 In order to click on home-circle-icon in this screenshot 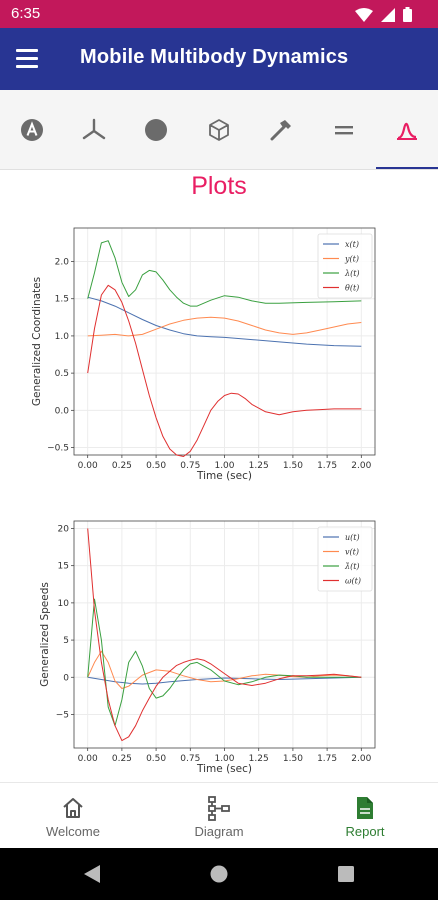, I will do `click(219, 874)`.